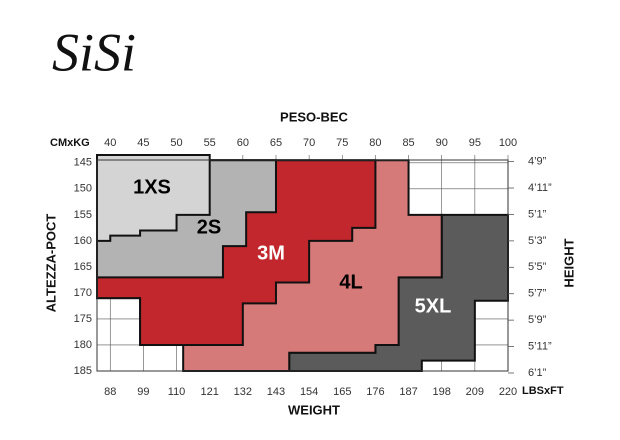 This screenshot has height=440, width=620. What do you see at coordinates (537, 373) in the screenshot?
I see `y2-tick-label: 6’1”` at bounding box center [537, 373].